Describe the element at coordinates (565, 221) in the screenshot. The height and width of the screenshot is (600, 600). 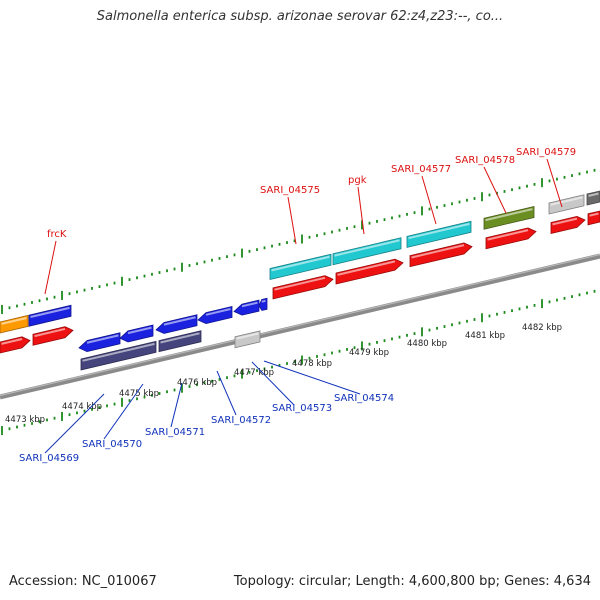
I see `gene-red-7-shine` at that location.